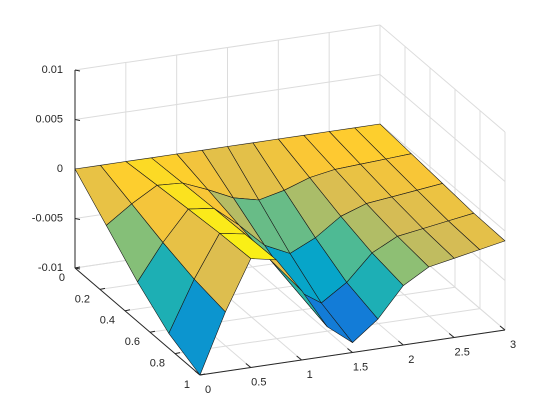 This screenshot has width=560, height=420. What do you see at coordinates (49, 119) in the screenshot?
I see `z-tick-label: 0.005` at bounding box center [49, 119].